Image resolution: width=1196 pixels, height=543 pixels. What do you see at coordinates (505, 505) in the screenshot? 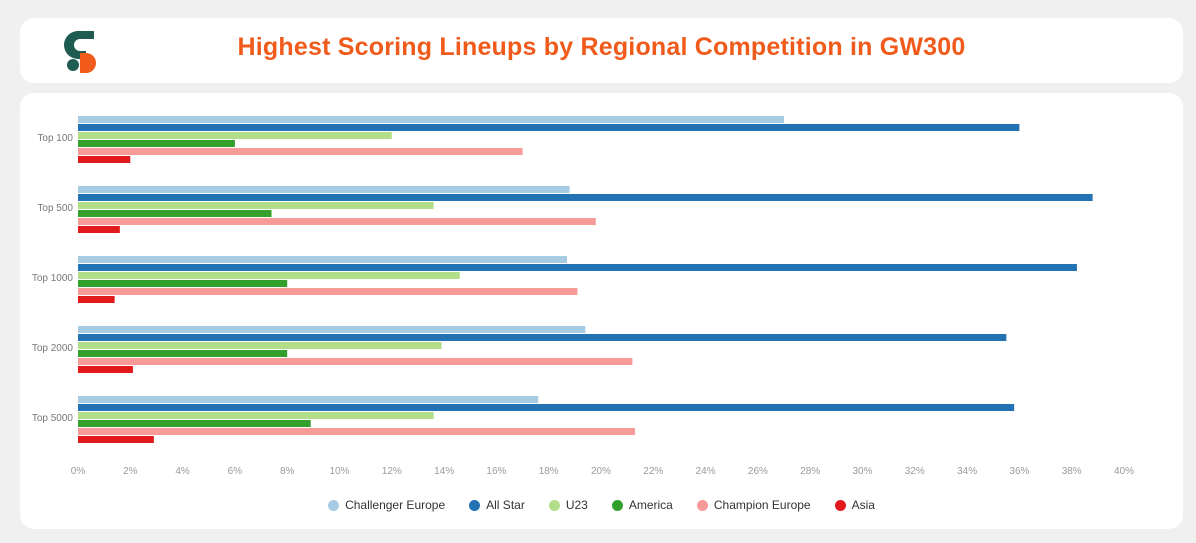
I see `legend-label: All Star` at bounding box center [505, 505].